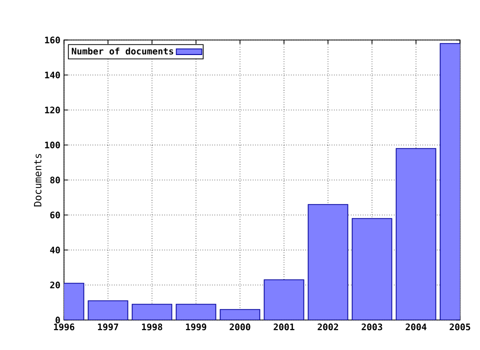  Describe the element at coordinates (55, 215) in the screenshot. I see `y-tick-label: 60` at that location.